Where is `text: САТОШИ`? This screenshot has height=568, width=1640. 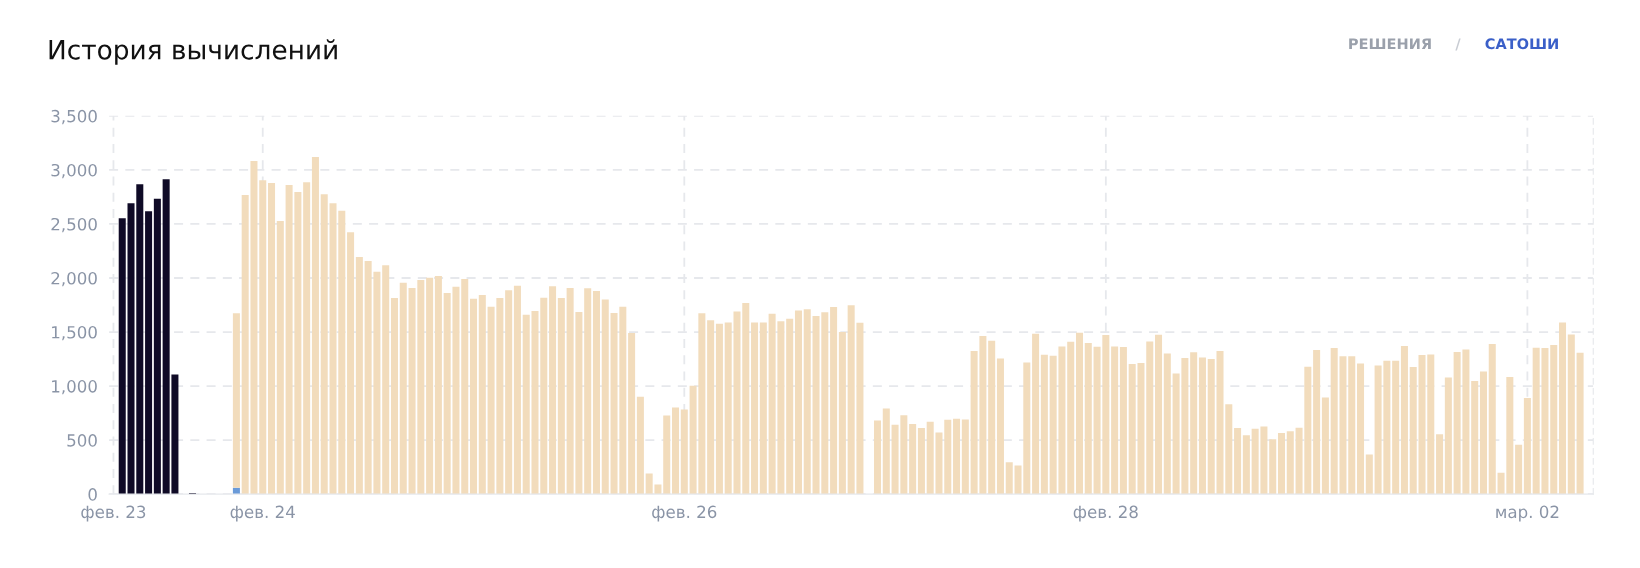
text: САТОШИ is located at coordinates (1521, 44).